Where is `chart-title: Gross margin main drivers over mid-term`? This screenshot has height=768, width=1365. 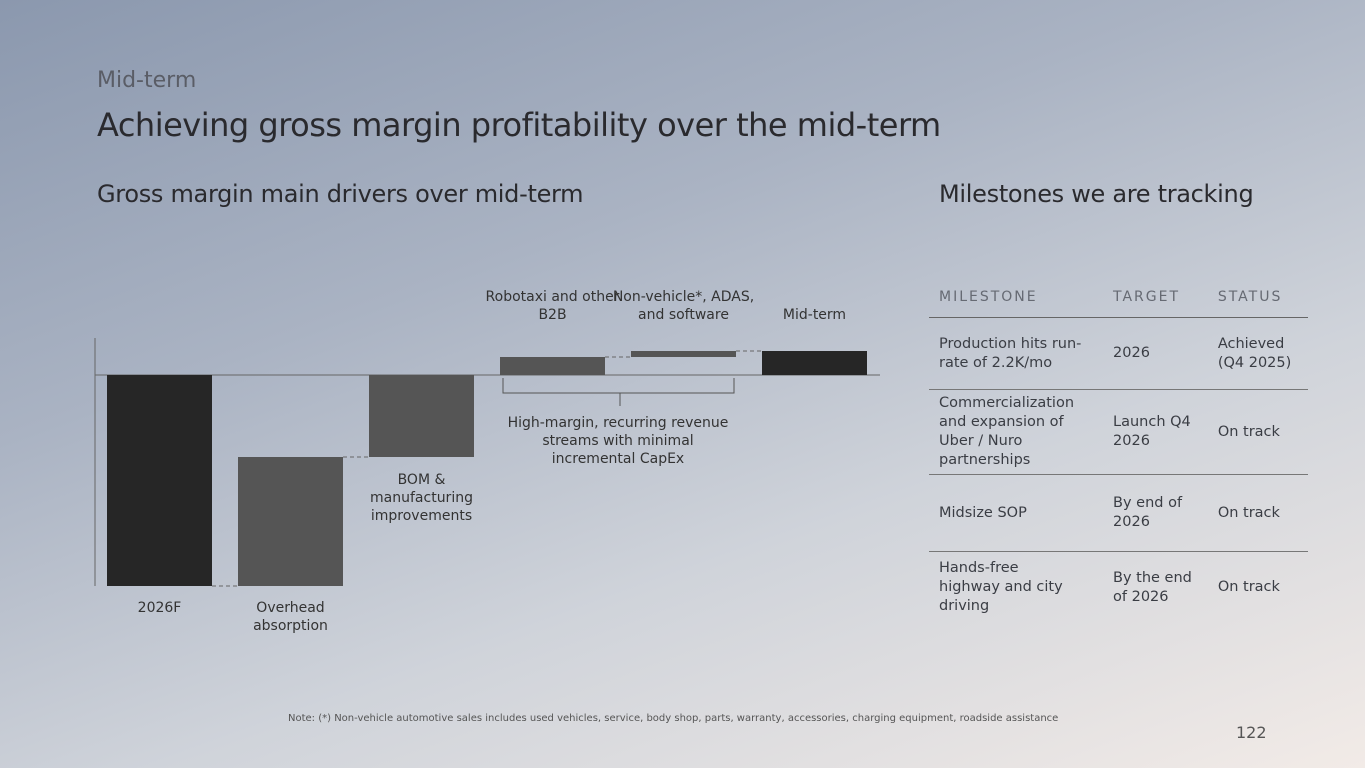 chart-title: Gross margin main drivers over mid-term is located at coordinates (340, 194).